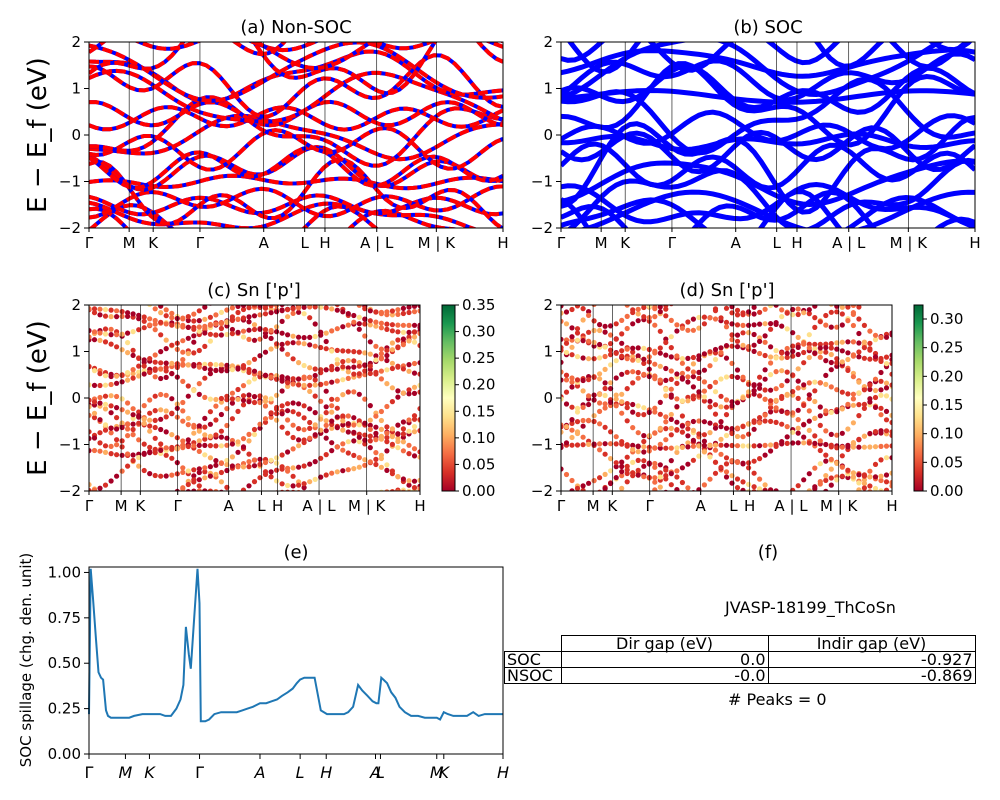 Image resolution: width=1000 pixels, height=800 pixels. What do you see at coordinates (178, 506) in the screenshot?
I see `x-tick-label: Γ` at bounding box center [178, 506].